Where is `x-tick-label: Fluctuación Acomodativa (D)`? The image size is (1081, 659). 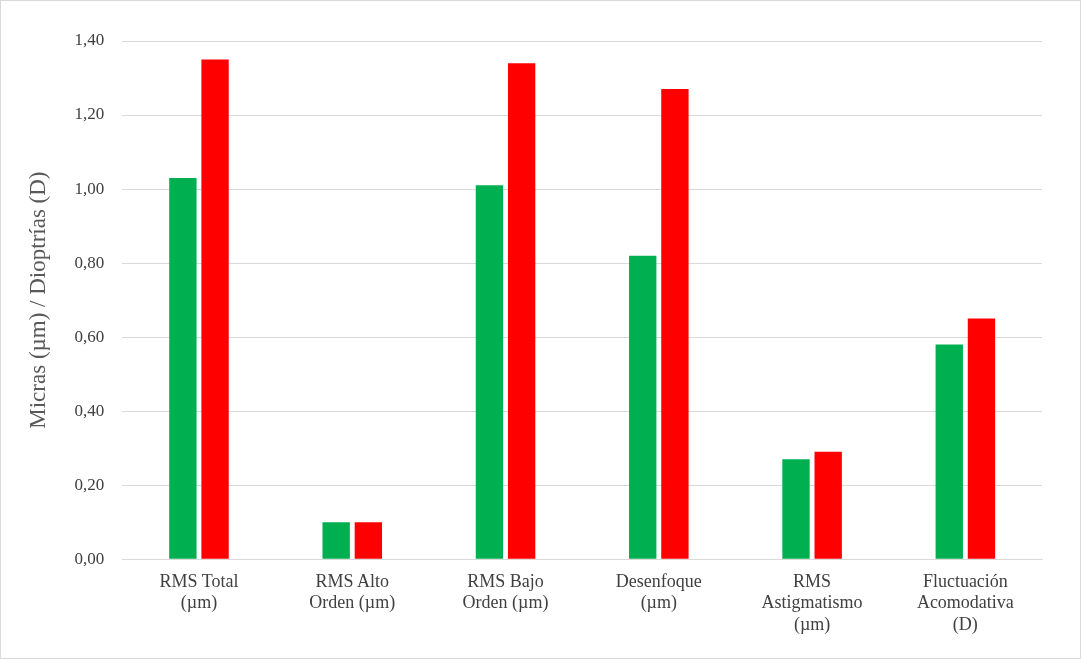
x-tick-label: Fluctuación Acomodativa (D) is located at coordinates (965, 602).